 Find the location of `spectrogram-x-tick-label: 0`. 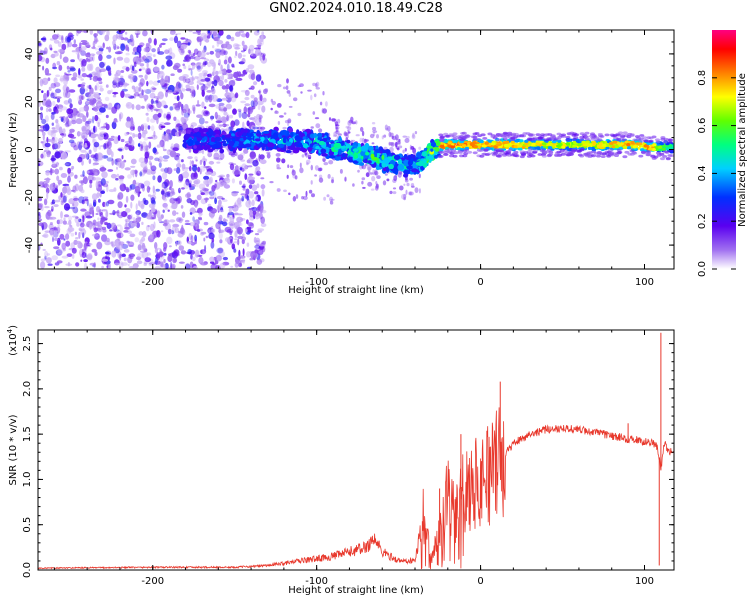

spectrogram-x-tick-label: 0 is located at coordinates (480, 282).